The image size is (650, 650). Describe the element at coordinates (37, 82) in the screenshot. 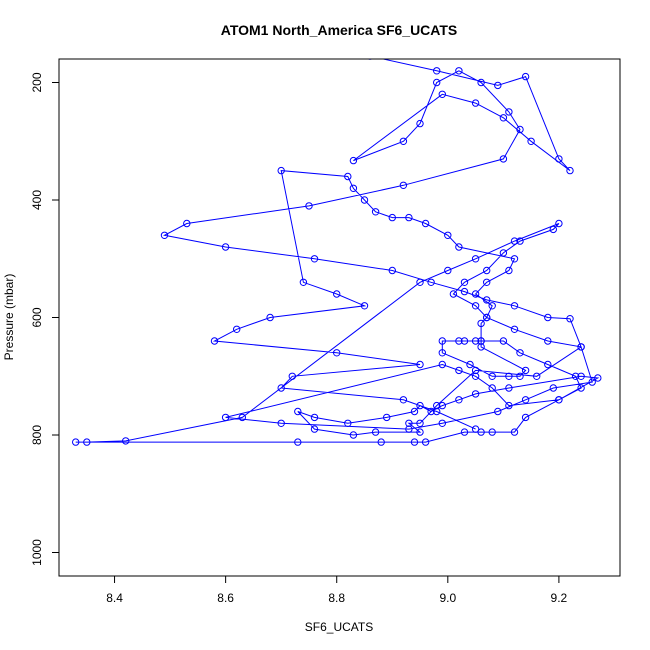

I see `y-tick-label: 200` at that location.